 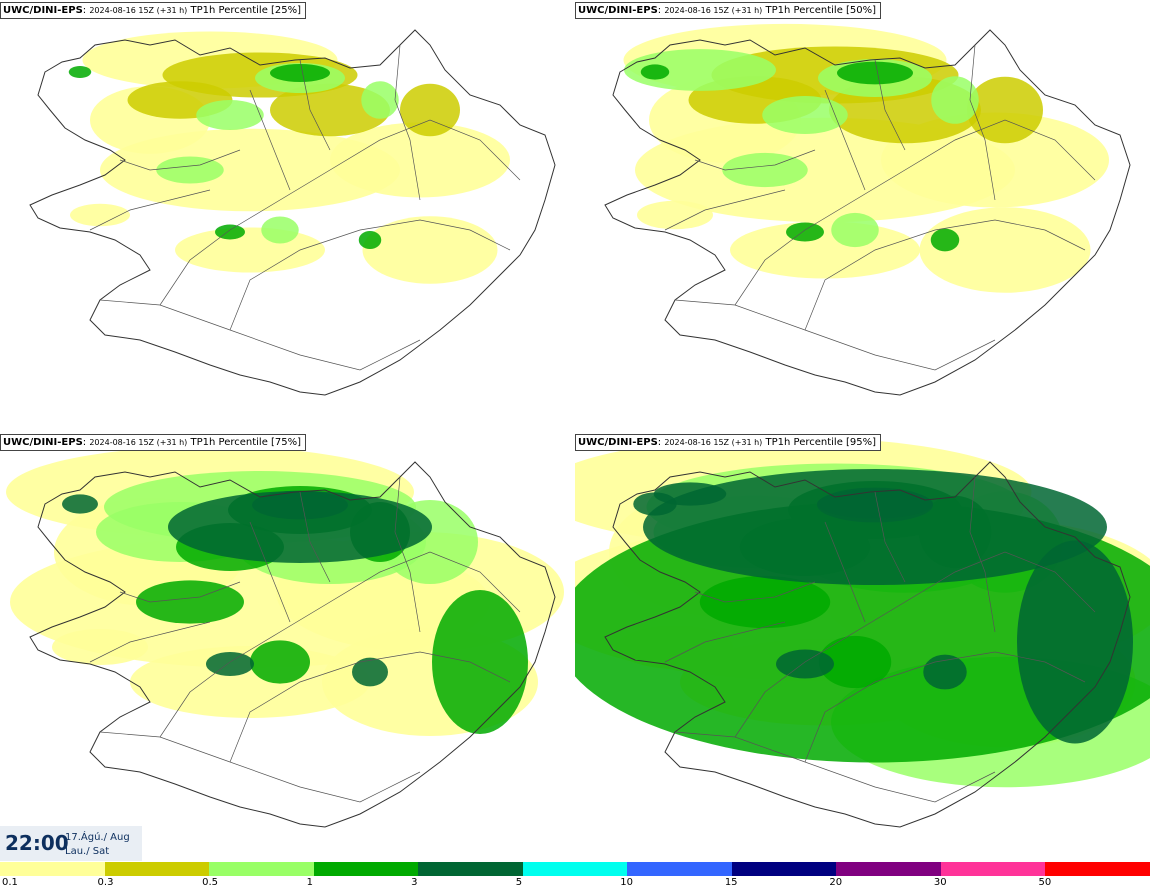 What do you see at coordinates (414, 882) in the screenshot?
I see `legend-tick-label: 3` at bounding box center [414, 882].